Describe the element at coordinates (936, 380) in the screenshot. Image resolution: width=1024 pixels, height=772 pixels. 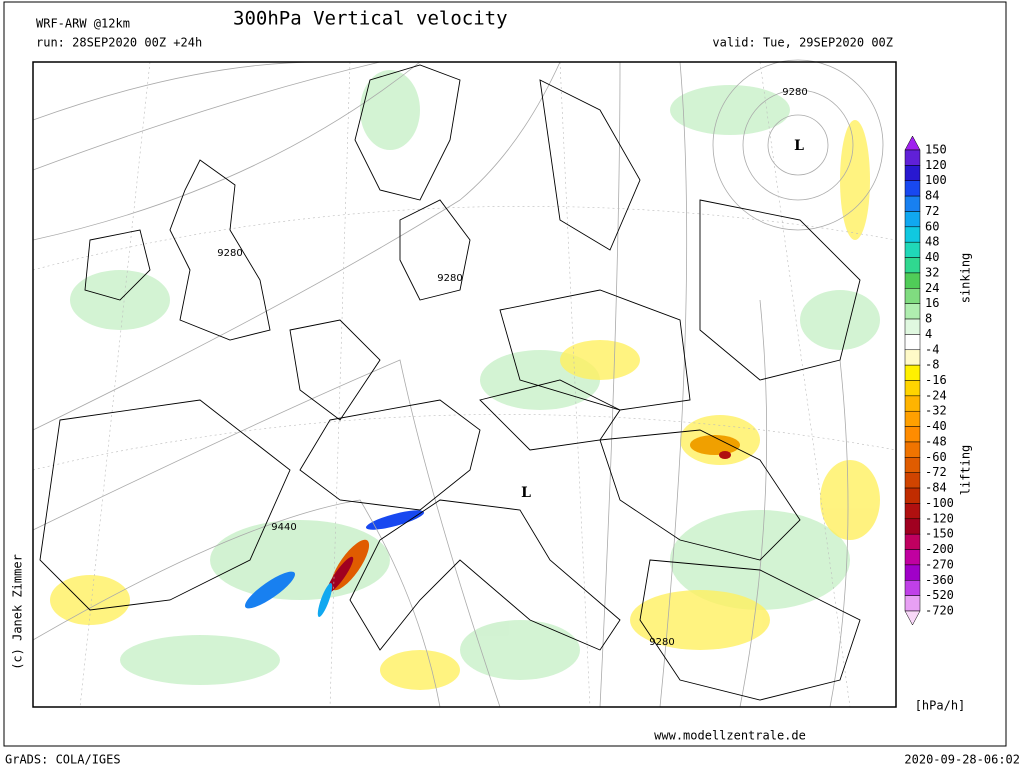
I see `colorbar-label: -16` at that location.